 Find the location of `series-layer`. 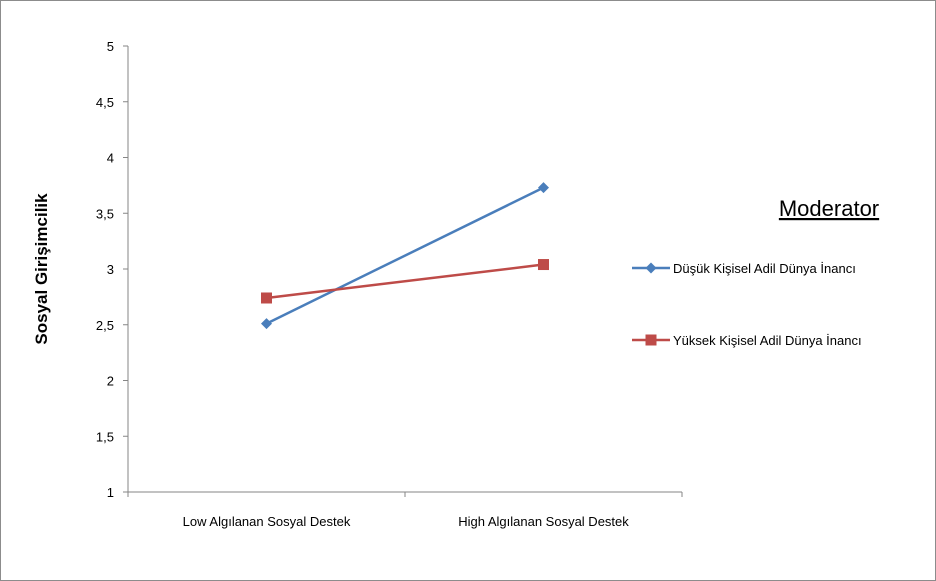

series-layer is located at coordinates (405, 256).